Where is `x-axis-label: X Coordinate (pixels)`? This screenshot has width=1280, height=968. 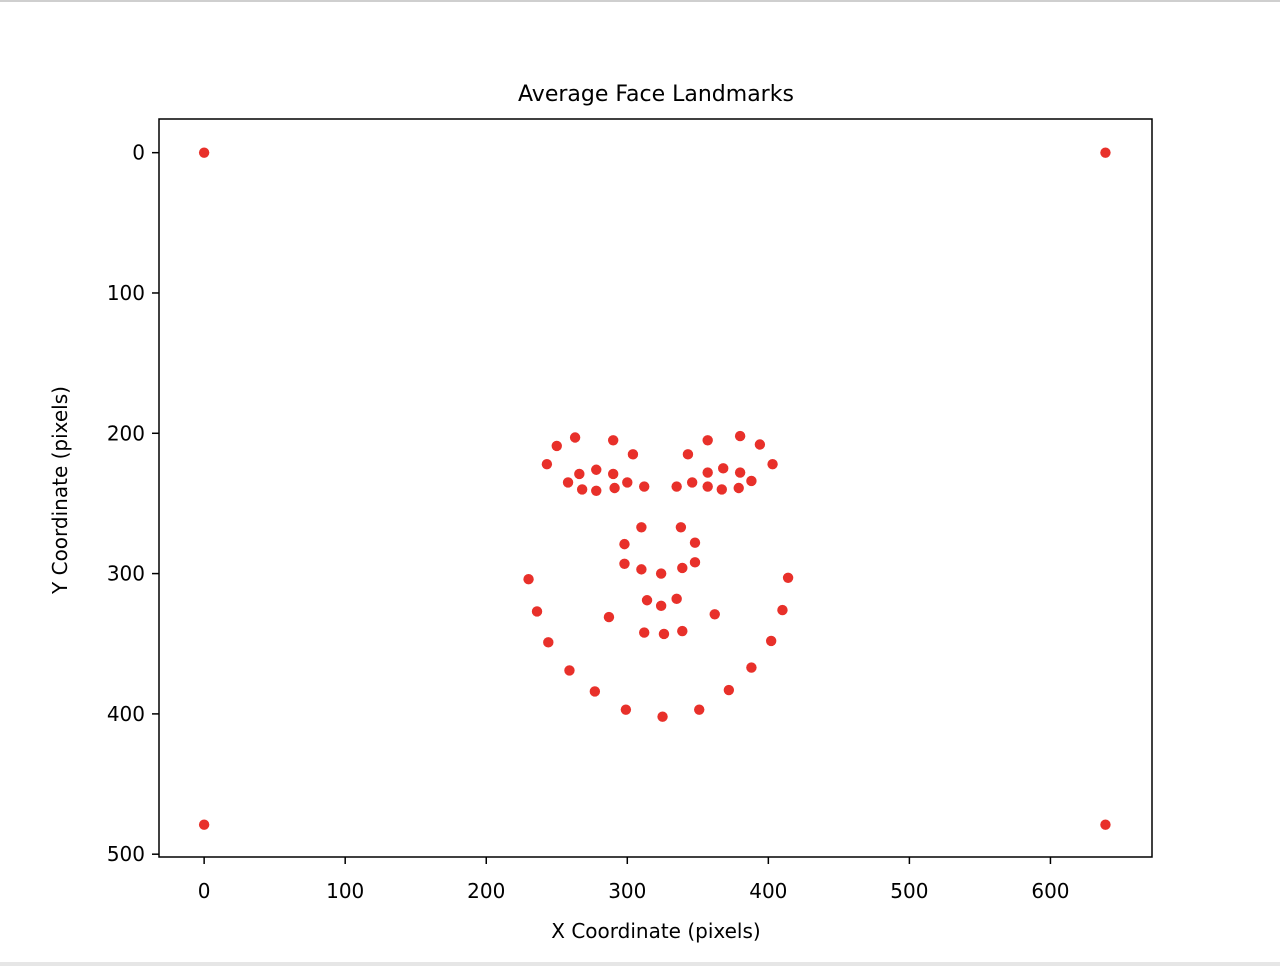
x-axis-label: X Coordinate (pixels) is located at coordinates (655, 931).